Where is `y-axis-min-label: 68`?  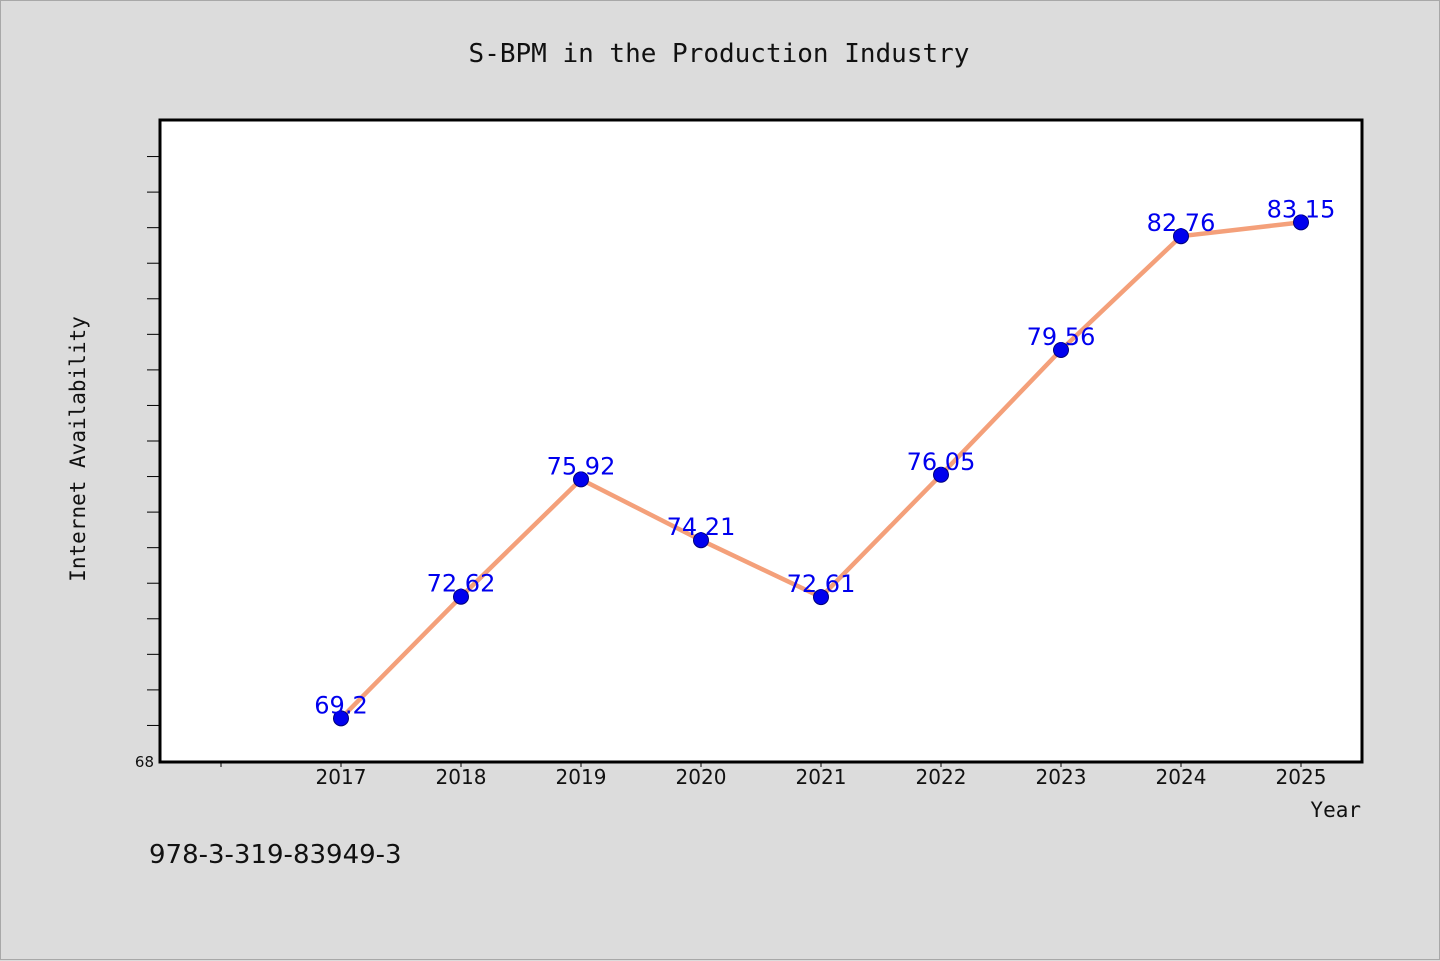
y-axis-min-label: 68 is located at coordinates (144, 762).